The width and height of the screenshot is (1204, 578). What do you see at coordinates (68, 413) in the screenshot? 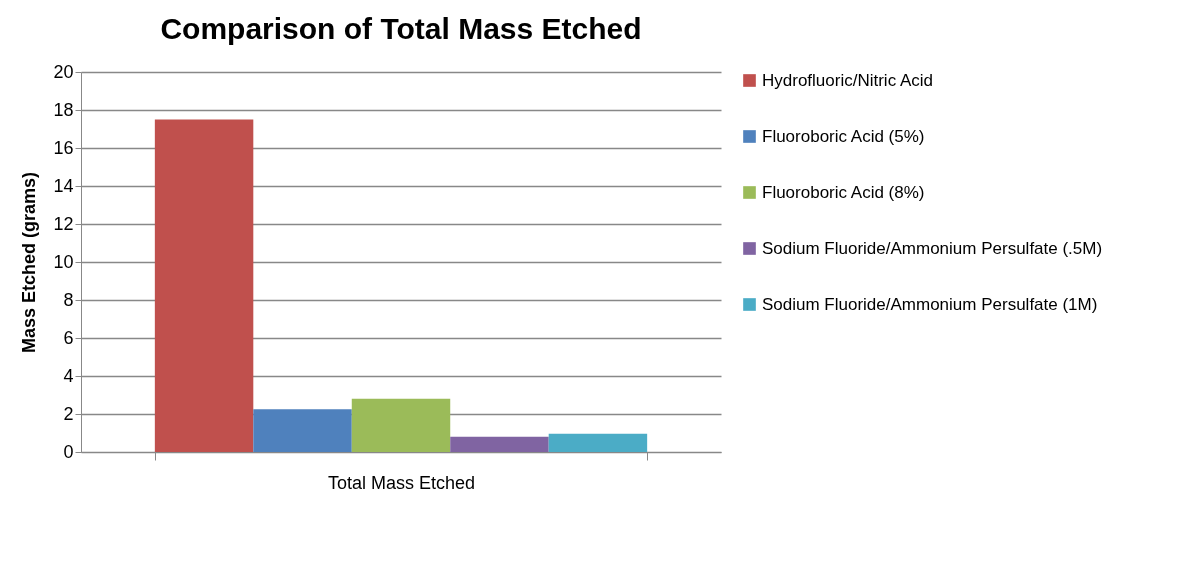
I see `y-tick-label: 2` at bounding box center [68, 413].